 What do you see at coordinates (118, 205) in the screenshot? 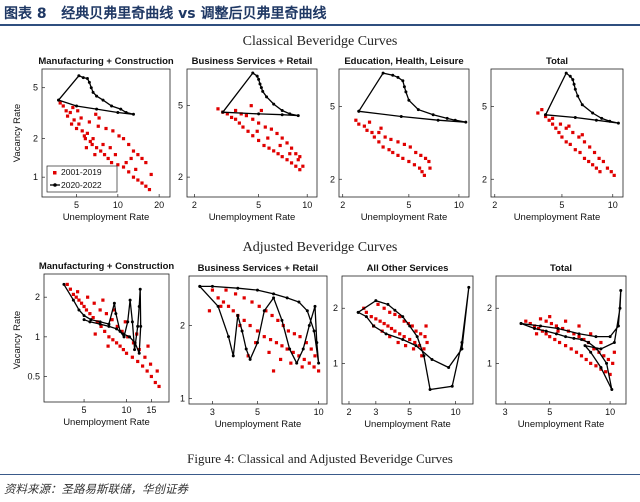
I see `x-tick-label-0-1: 10` at bounding box center [118, 205].